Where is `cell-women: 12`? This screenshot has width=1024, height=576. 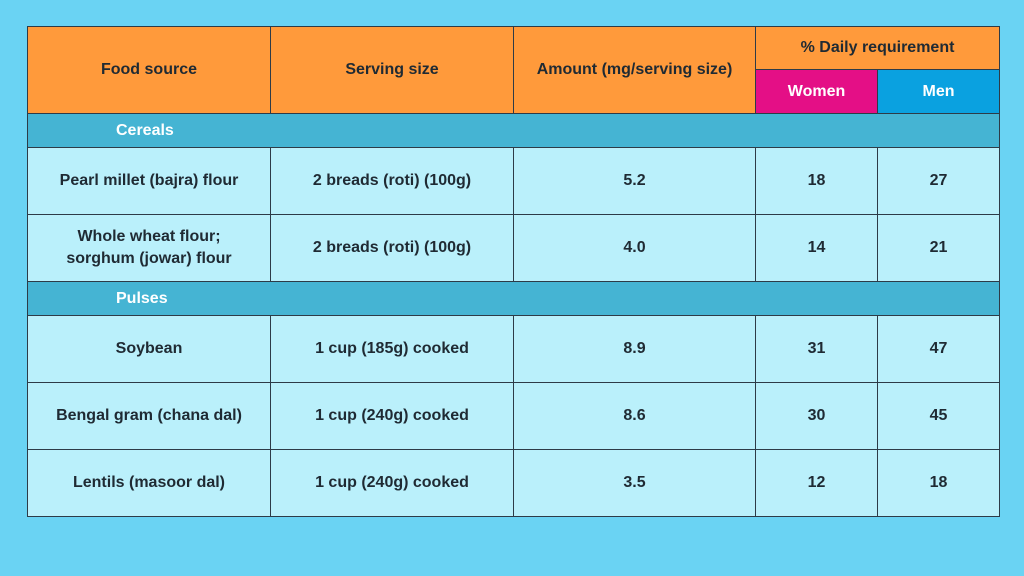
cell-women: 12 is located at coordinates (816, 483).